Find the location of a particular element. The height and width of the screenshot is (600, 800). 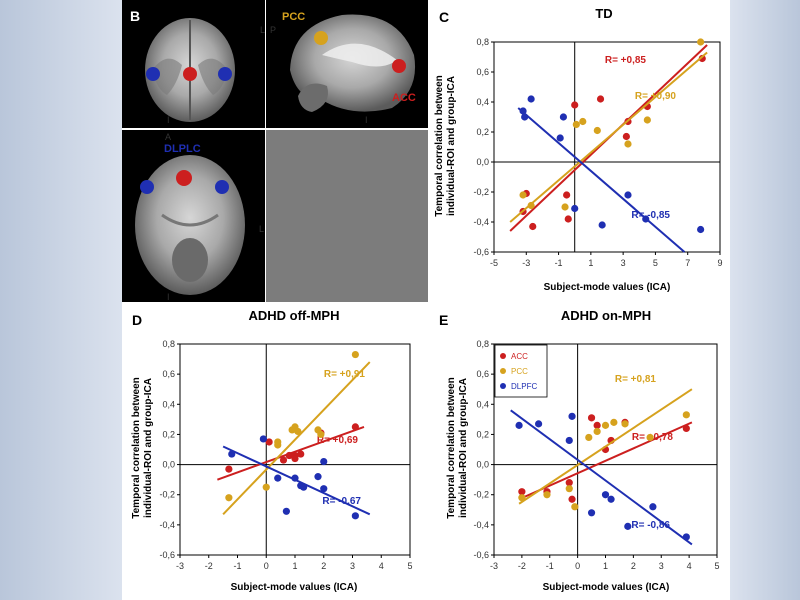

plot-d-acc-r-label: R= +0,69 is located at coordinates (338, 440).